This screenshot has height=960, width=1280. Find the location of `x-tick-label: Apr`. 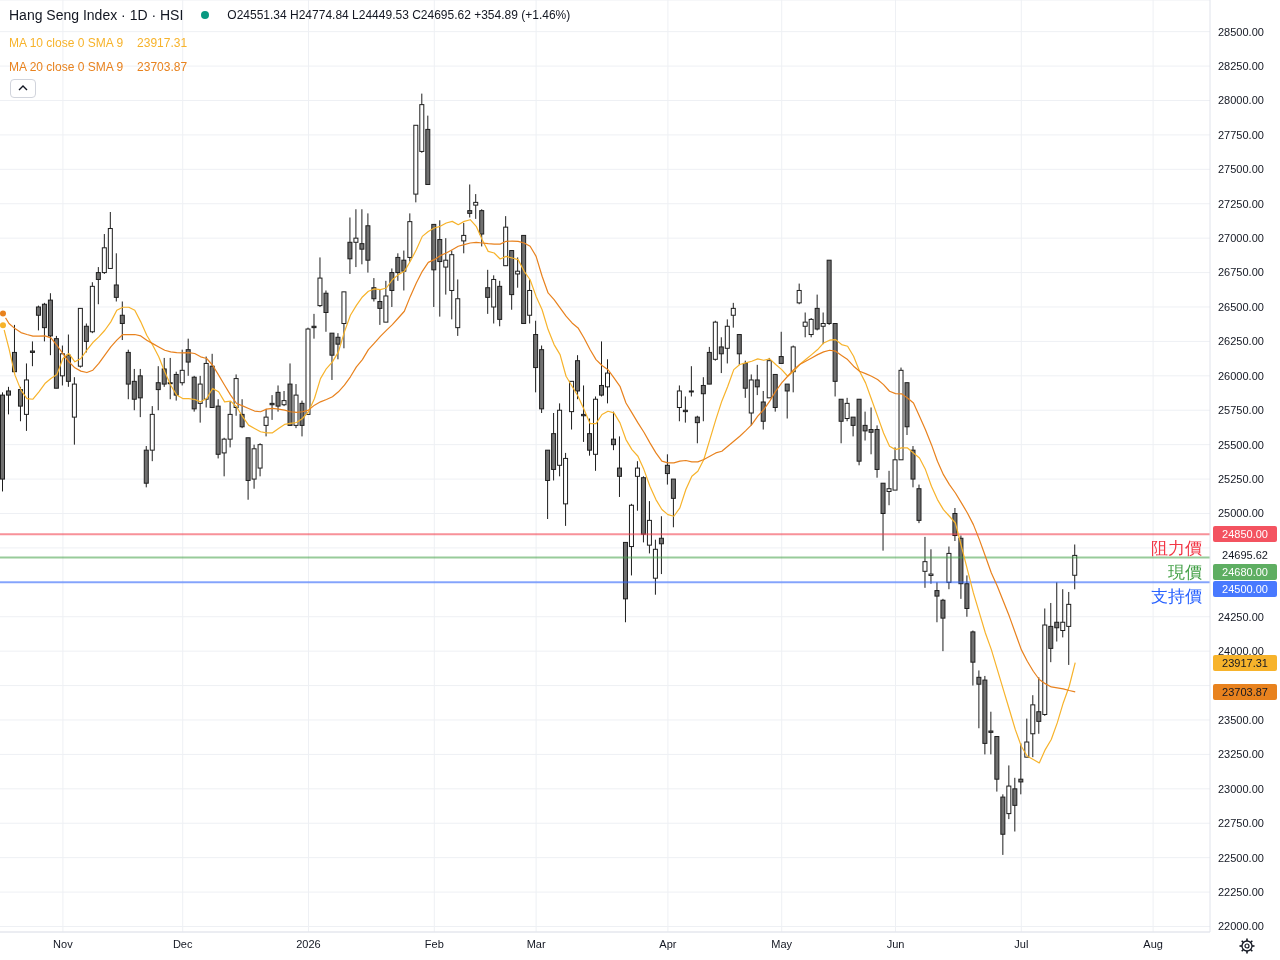

x-tick-label: Apr is located at coordinates (668, 943).